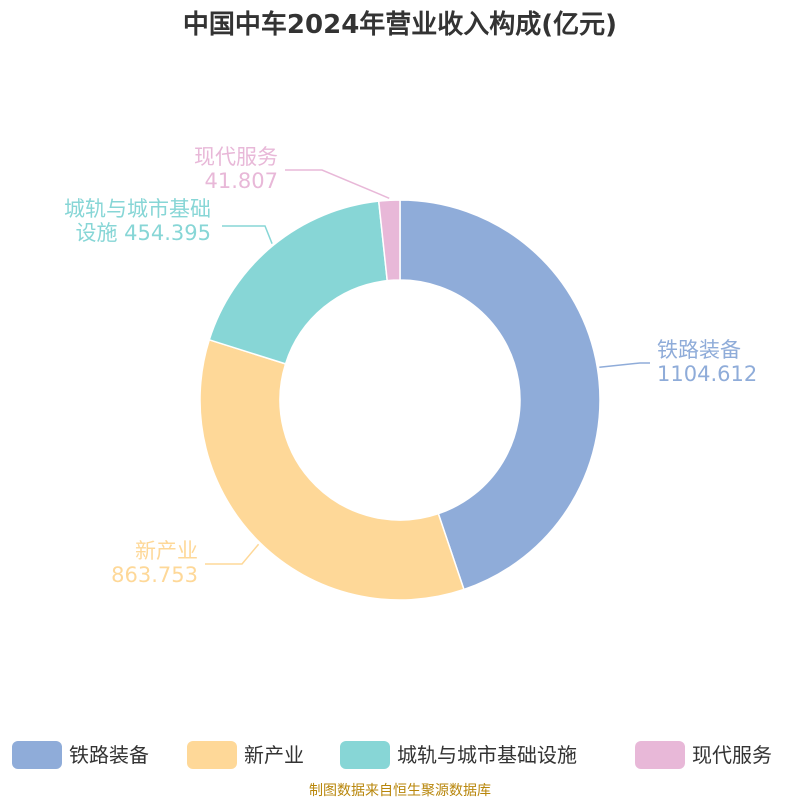 This screenshot has height=800, width=800. I want to click on slice-label-name-1: 新产业, so click(166, 551).